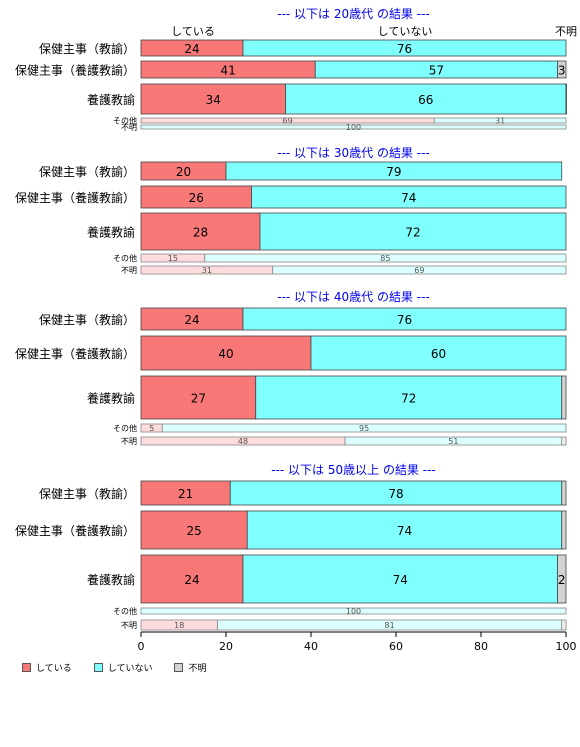  I want to click on x-tick-label: 0, so click(141, 646).